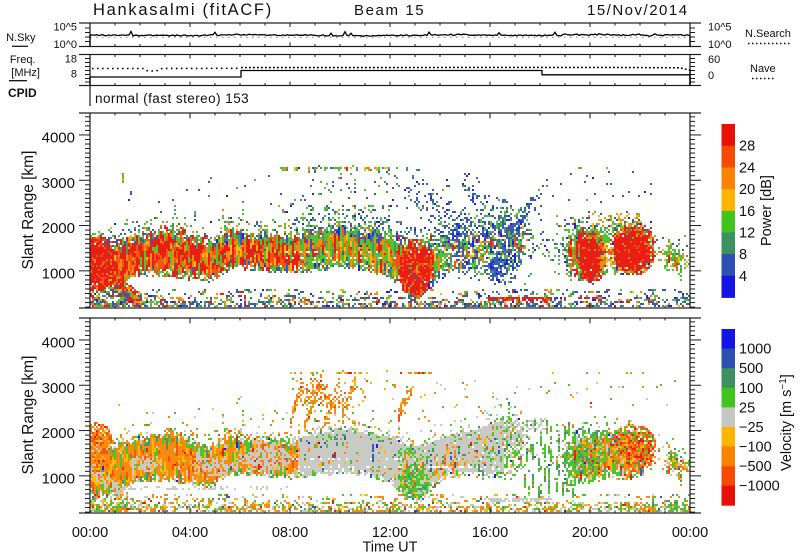 The height and width of the screenshot is (559, 800). Describe the element at coordinates (747, 233) in the screenshot. I see `svg-text: 12` at that location.